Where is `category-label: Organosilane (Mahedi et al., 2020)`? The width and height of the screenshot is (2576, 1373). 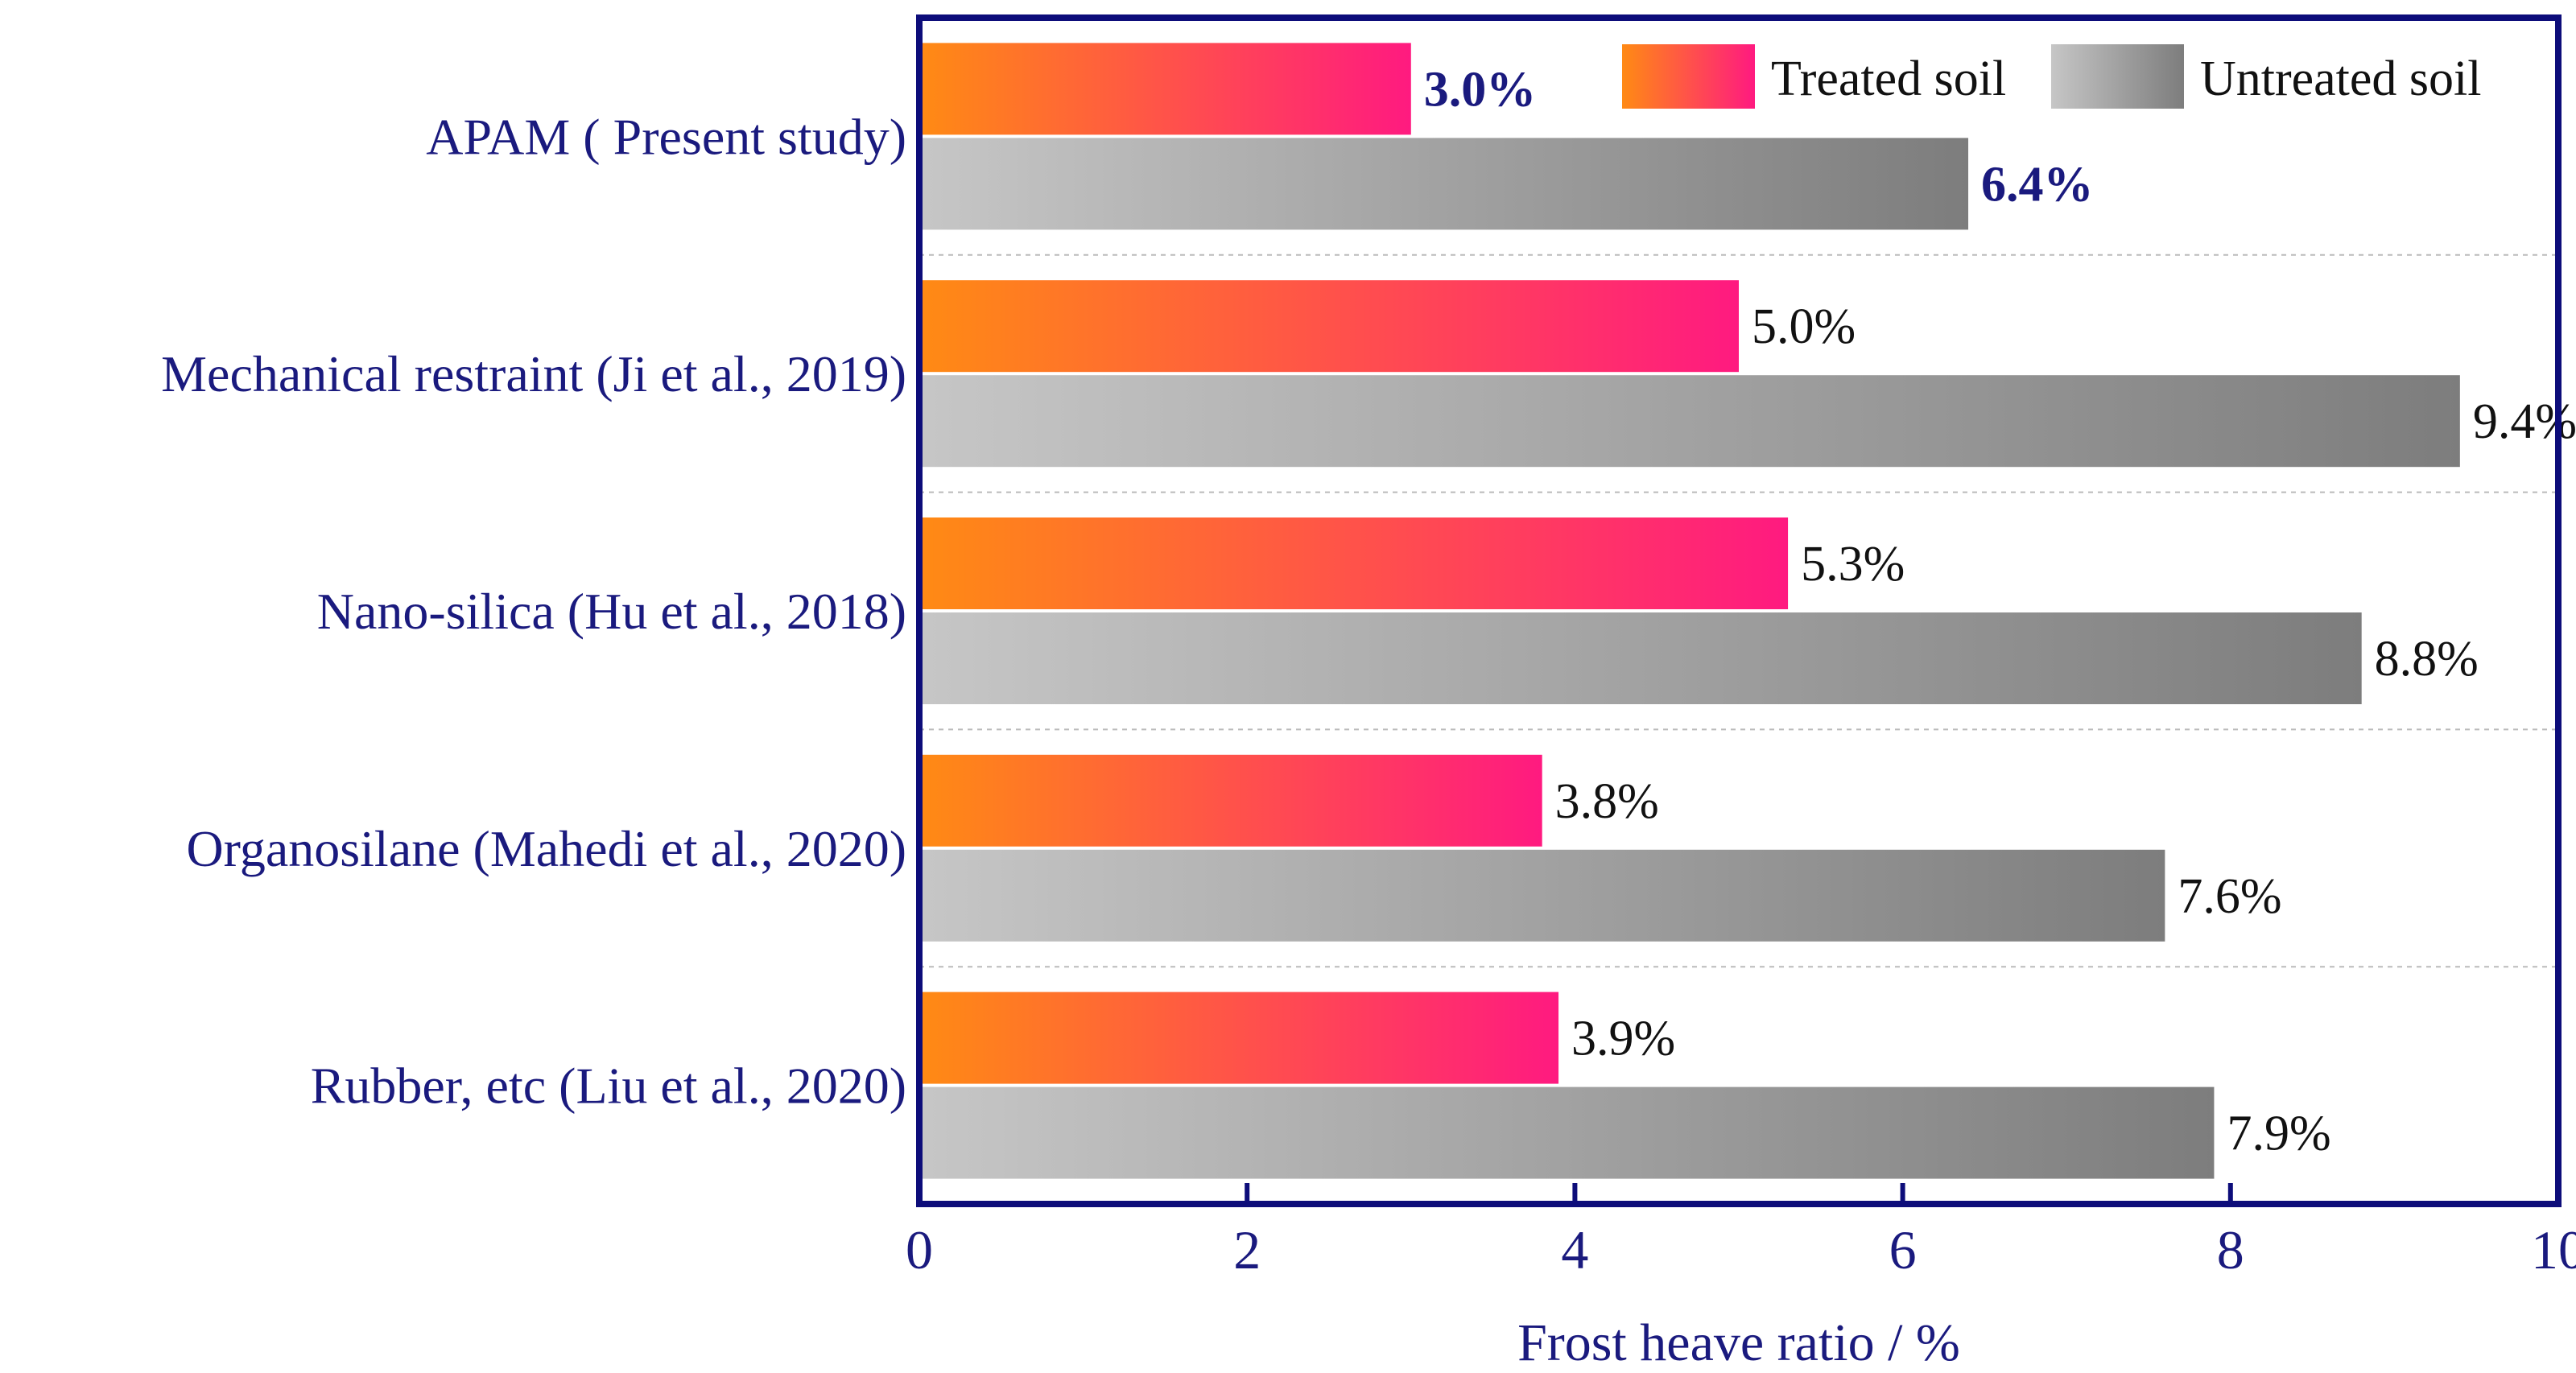 category-label: Organosilane (Mahedi et al., 2020) is located at coordinates (546, 849).